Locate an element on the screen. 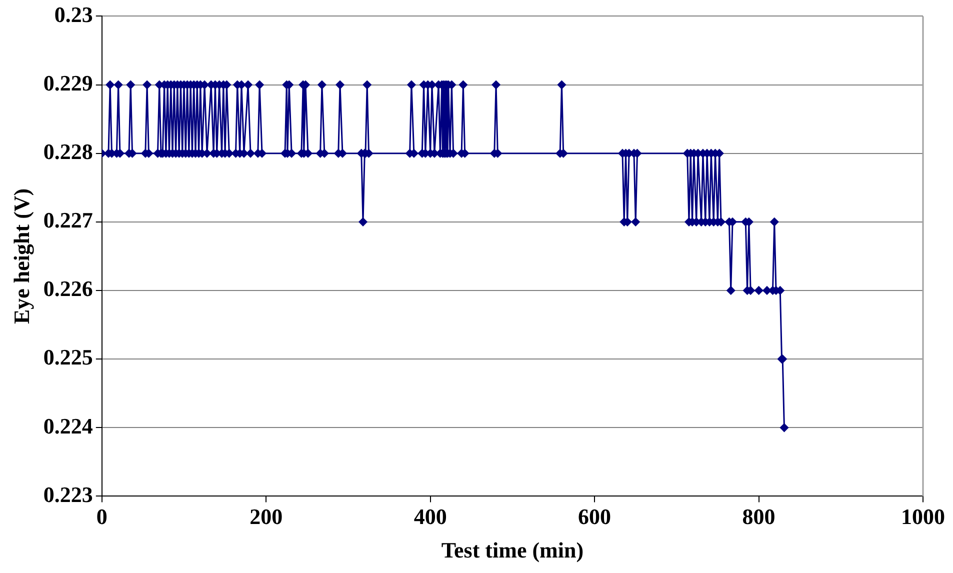 This screenshot has width=953, height=573. y-tick-label: 0.227 is located at coordinates (68, 220).